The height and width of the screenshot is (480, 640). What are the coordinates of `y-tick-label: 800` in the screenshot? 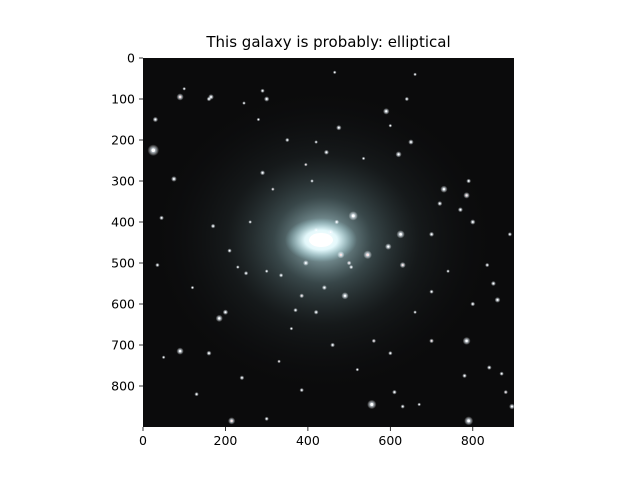 It's located at (123, 386).